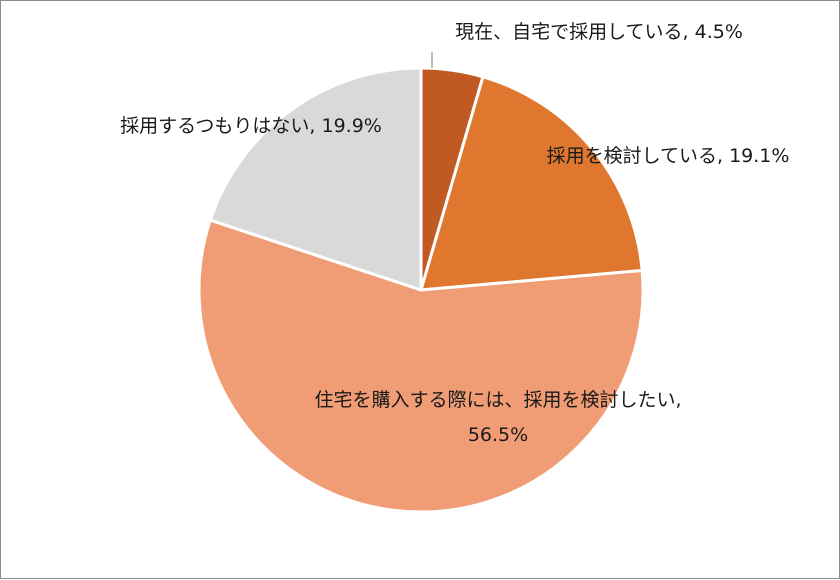 The width and height of the screenshot is (840, 580). I want to click on data-label-1: 現在、自宅で採用している, 4.5%, so click(599, 32).